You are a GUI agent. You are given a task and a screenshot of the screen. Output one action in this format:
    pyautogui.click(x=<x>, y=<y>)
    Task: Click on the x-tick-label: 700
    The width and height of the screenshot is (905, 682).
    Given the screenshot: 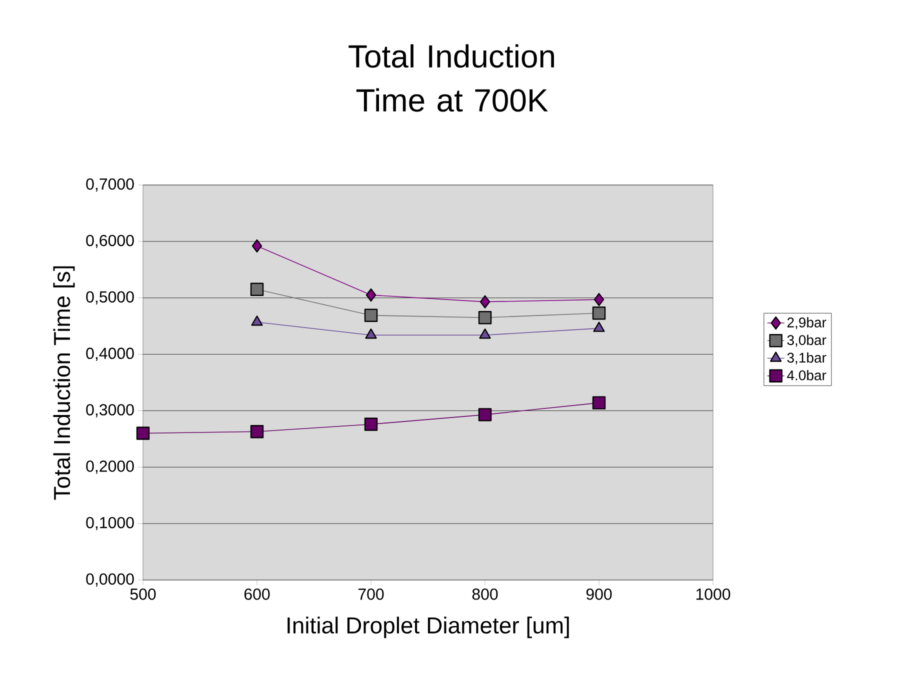 What is the action you would take?
    pyautogui.click(x=371, y=594)
    